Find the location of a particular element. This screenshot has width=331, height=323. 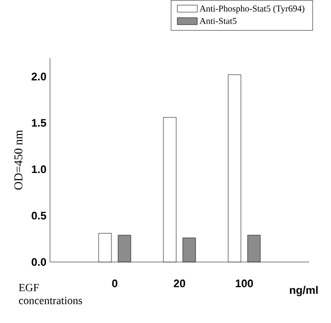

text: ng/ml is located at coordinates (304, 291).